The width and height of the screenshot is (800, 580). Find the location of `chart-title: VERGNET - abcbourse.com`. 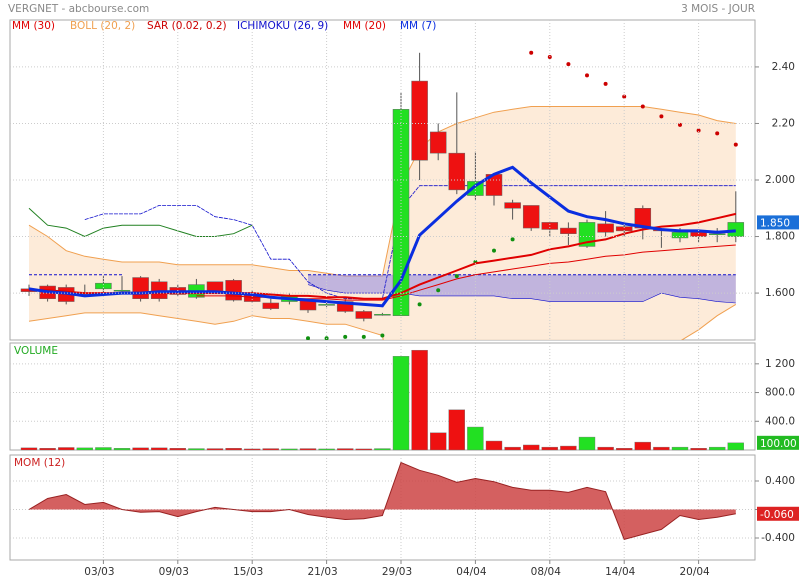

chart-title: VERGNET - abcbourse.com is located at coordinates (78, 9).